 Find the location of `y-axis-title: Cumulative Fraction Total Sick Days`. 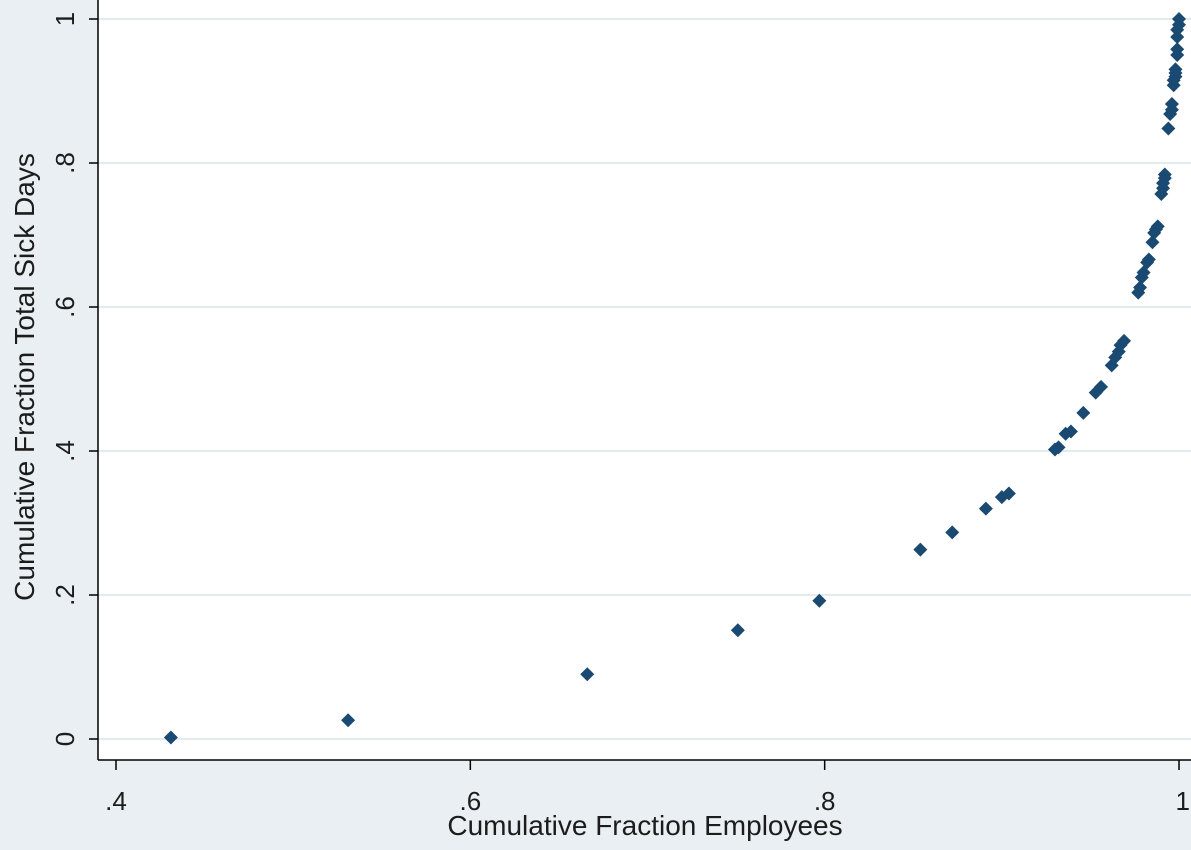

y-axis-title: Cumulative Fraction Total Sick Days is located at coordinates (24, 377).